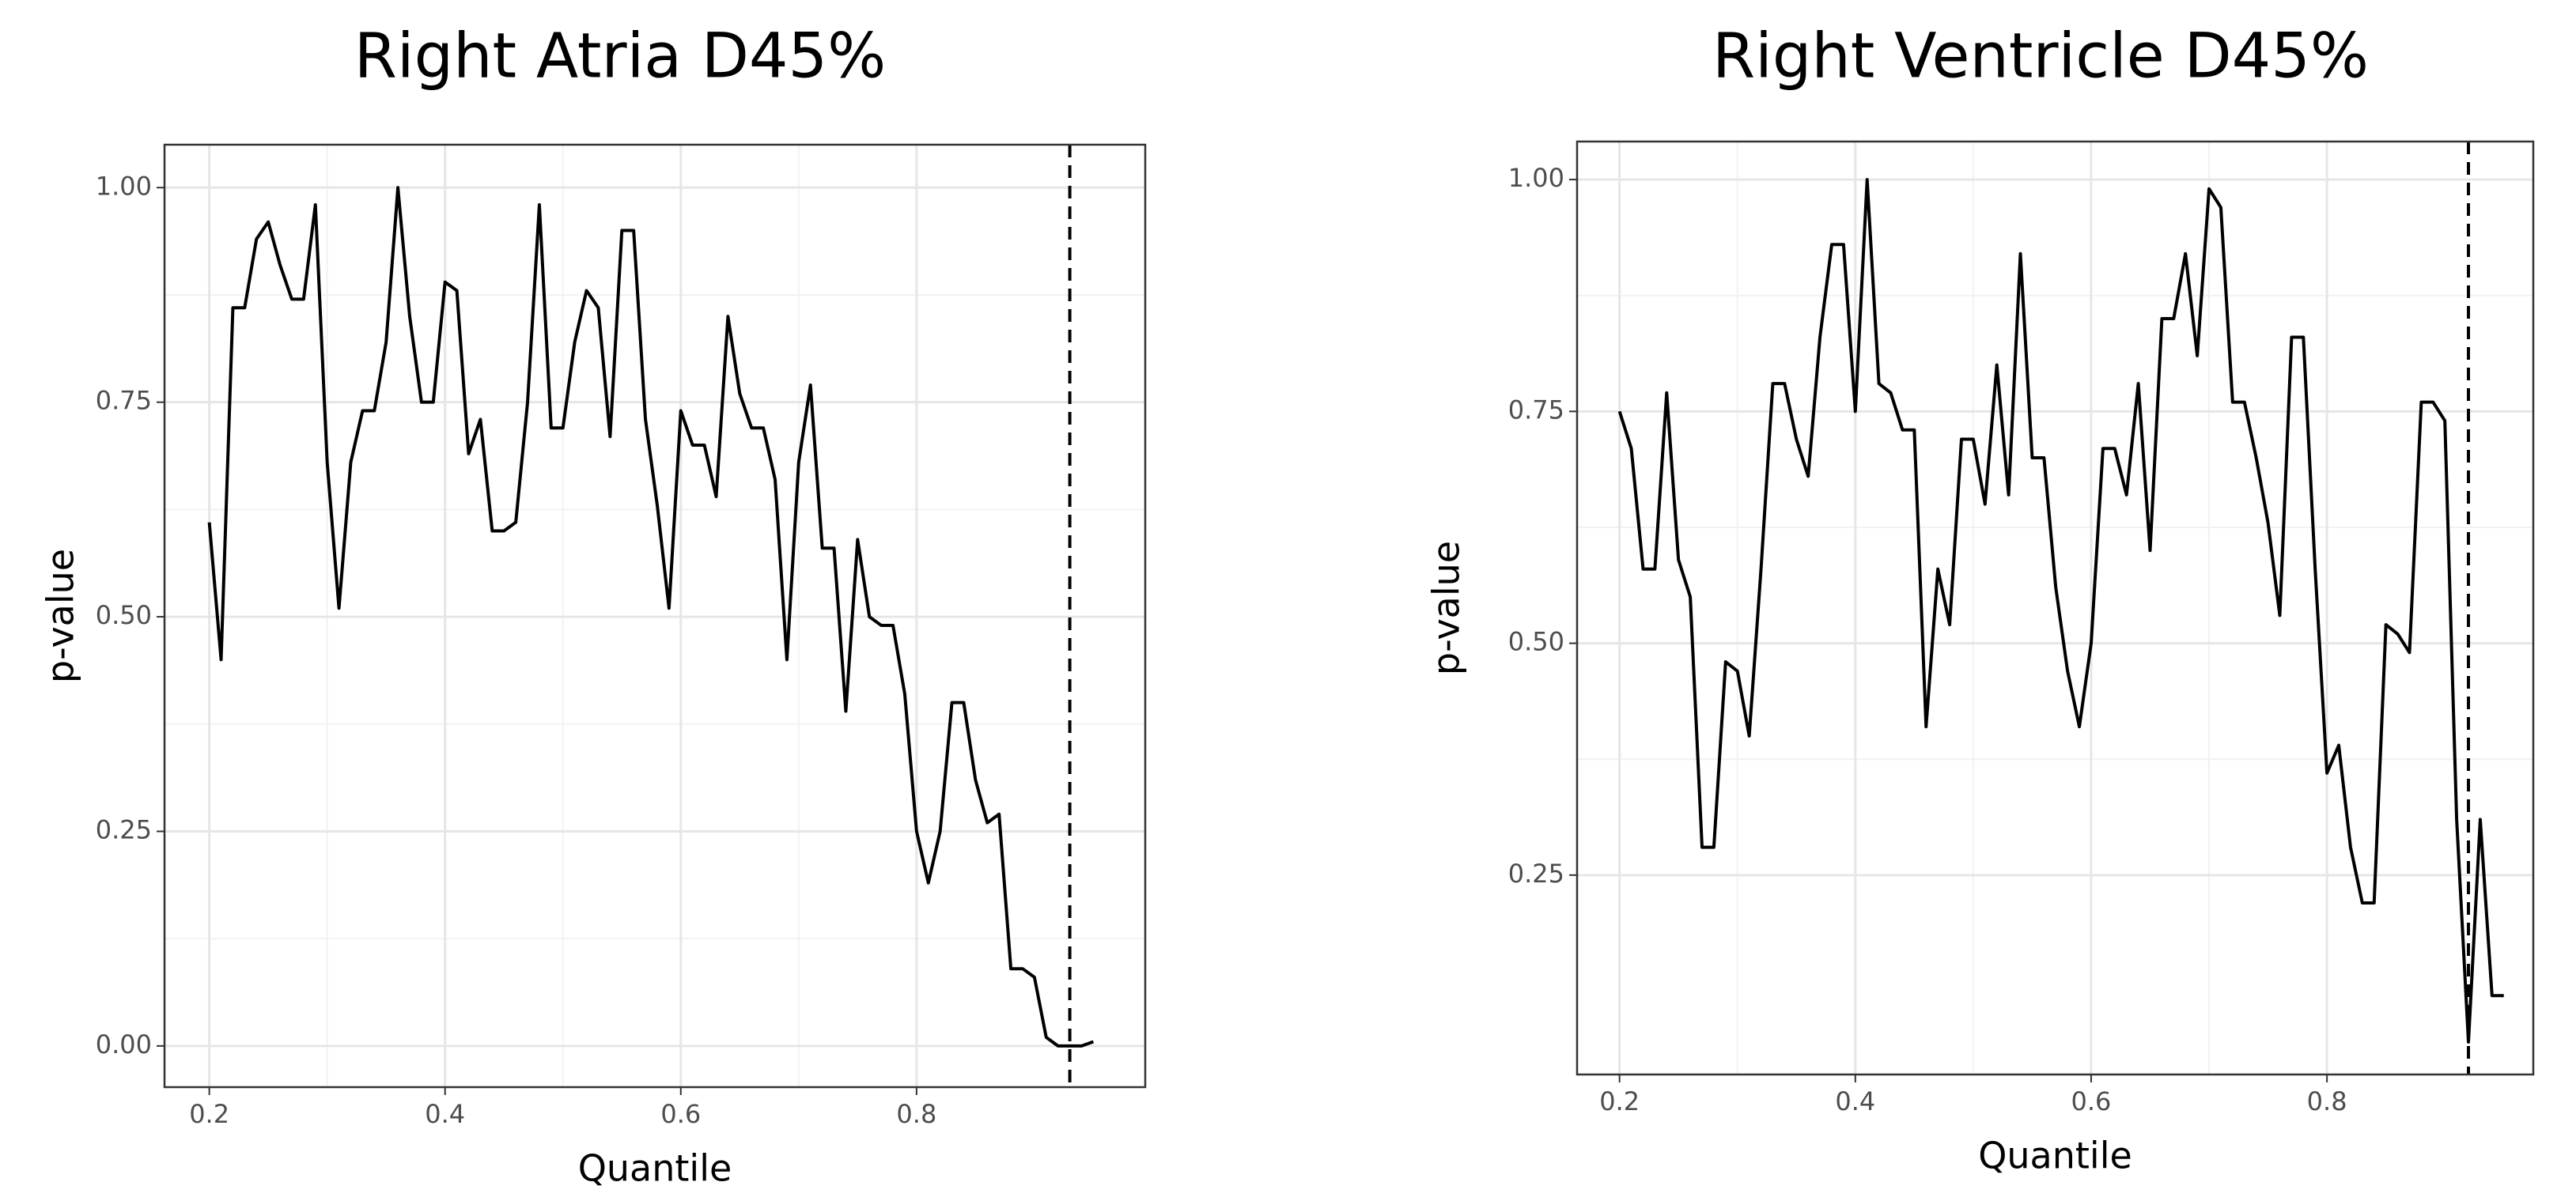  What do you see at coordinates (621, 57) in the screenshot?
I see `chart-title: Right Atria D45%` at bounding box center [621, 57].